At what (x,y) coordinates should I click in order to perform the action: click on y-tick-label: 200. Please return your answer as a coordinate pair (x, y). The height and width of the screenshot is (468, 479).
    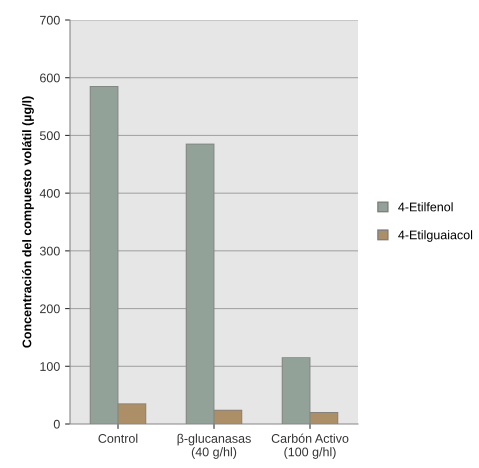
    Looking at the image, I should click on (50, 309).